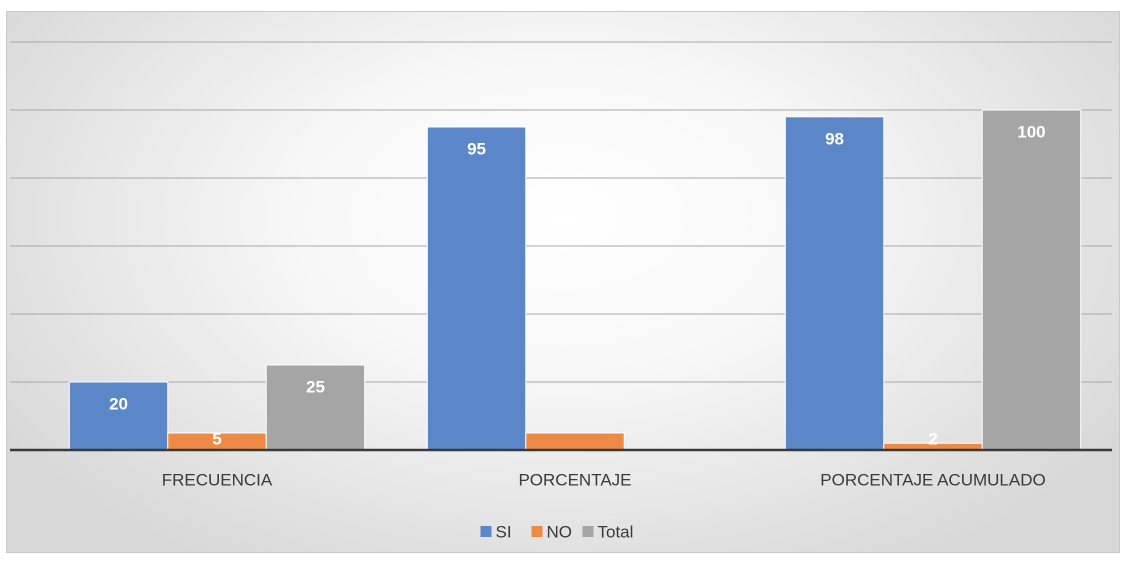 The image size is (1128, 564). I want to click on data-label: 98, so click(834, 138).